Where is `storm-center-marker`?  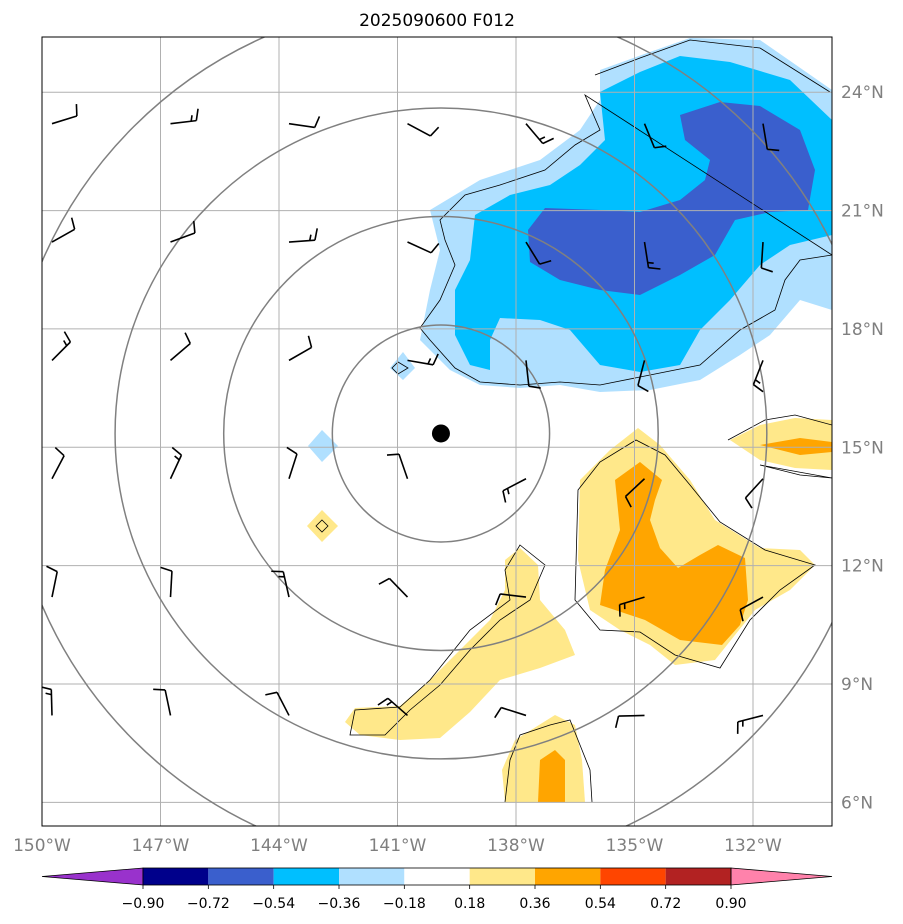
storm-center-marker is located at coordinates (440, 433).